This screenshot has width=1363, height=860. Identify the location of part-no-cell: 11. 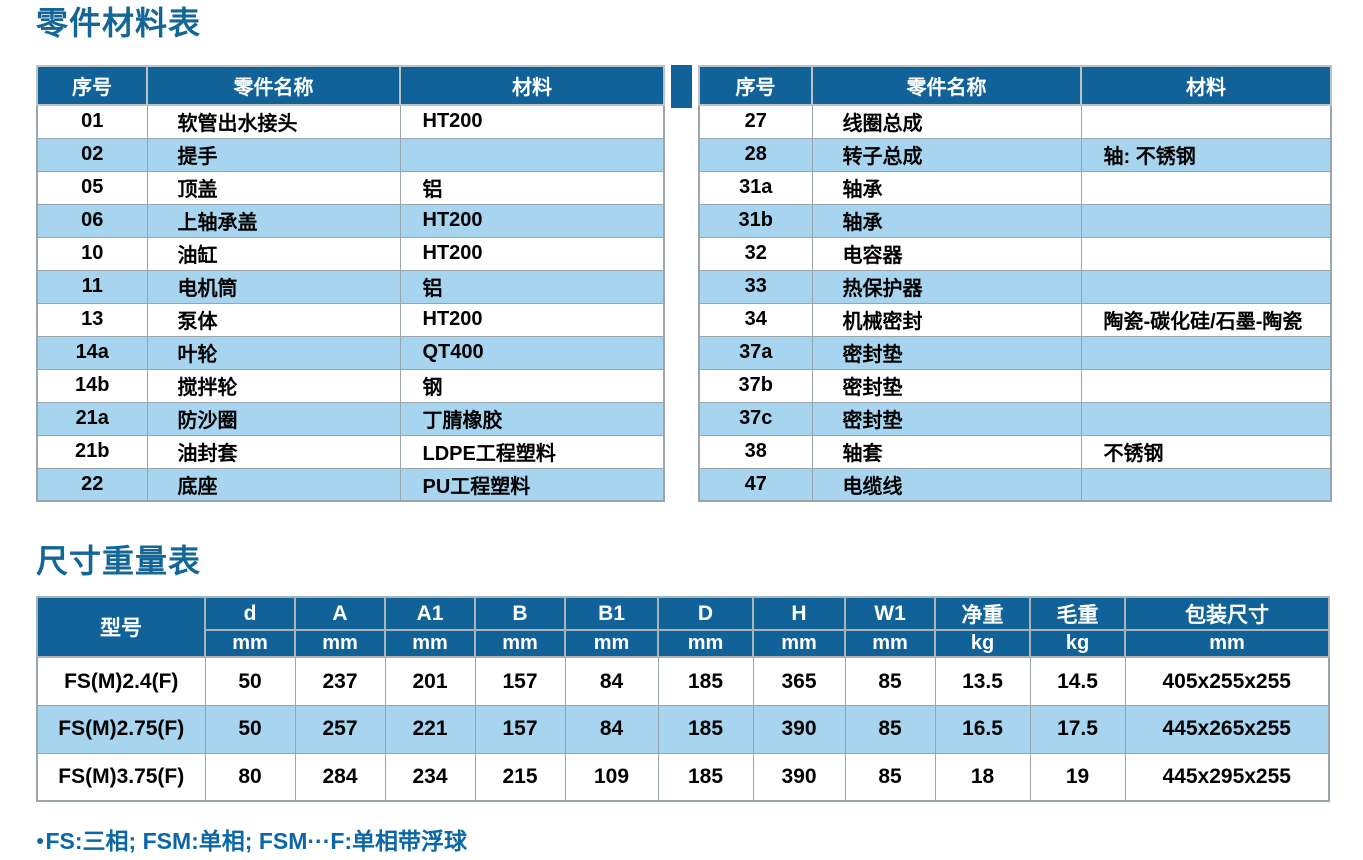
(92, 286).